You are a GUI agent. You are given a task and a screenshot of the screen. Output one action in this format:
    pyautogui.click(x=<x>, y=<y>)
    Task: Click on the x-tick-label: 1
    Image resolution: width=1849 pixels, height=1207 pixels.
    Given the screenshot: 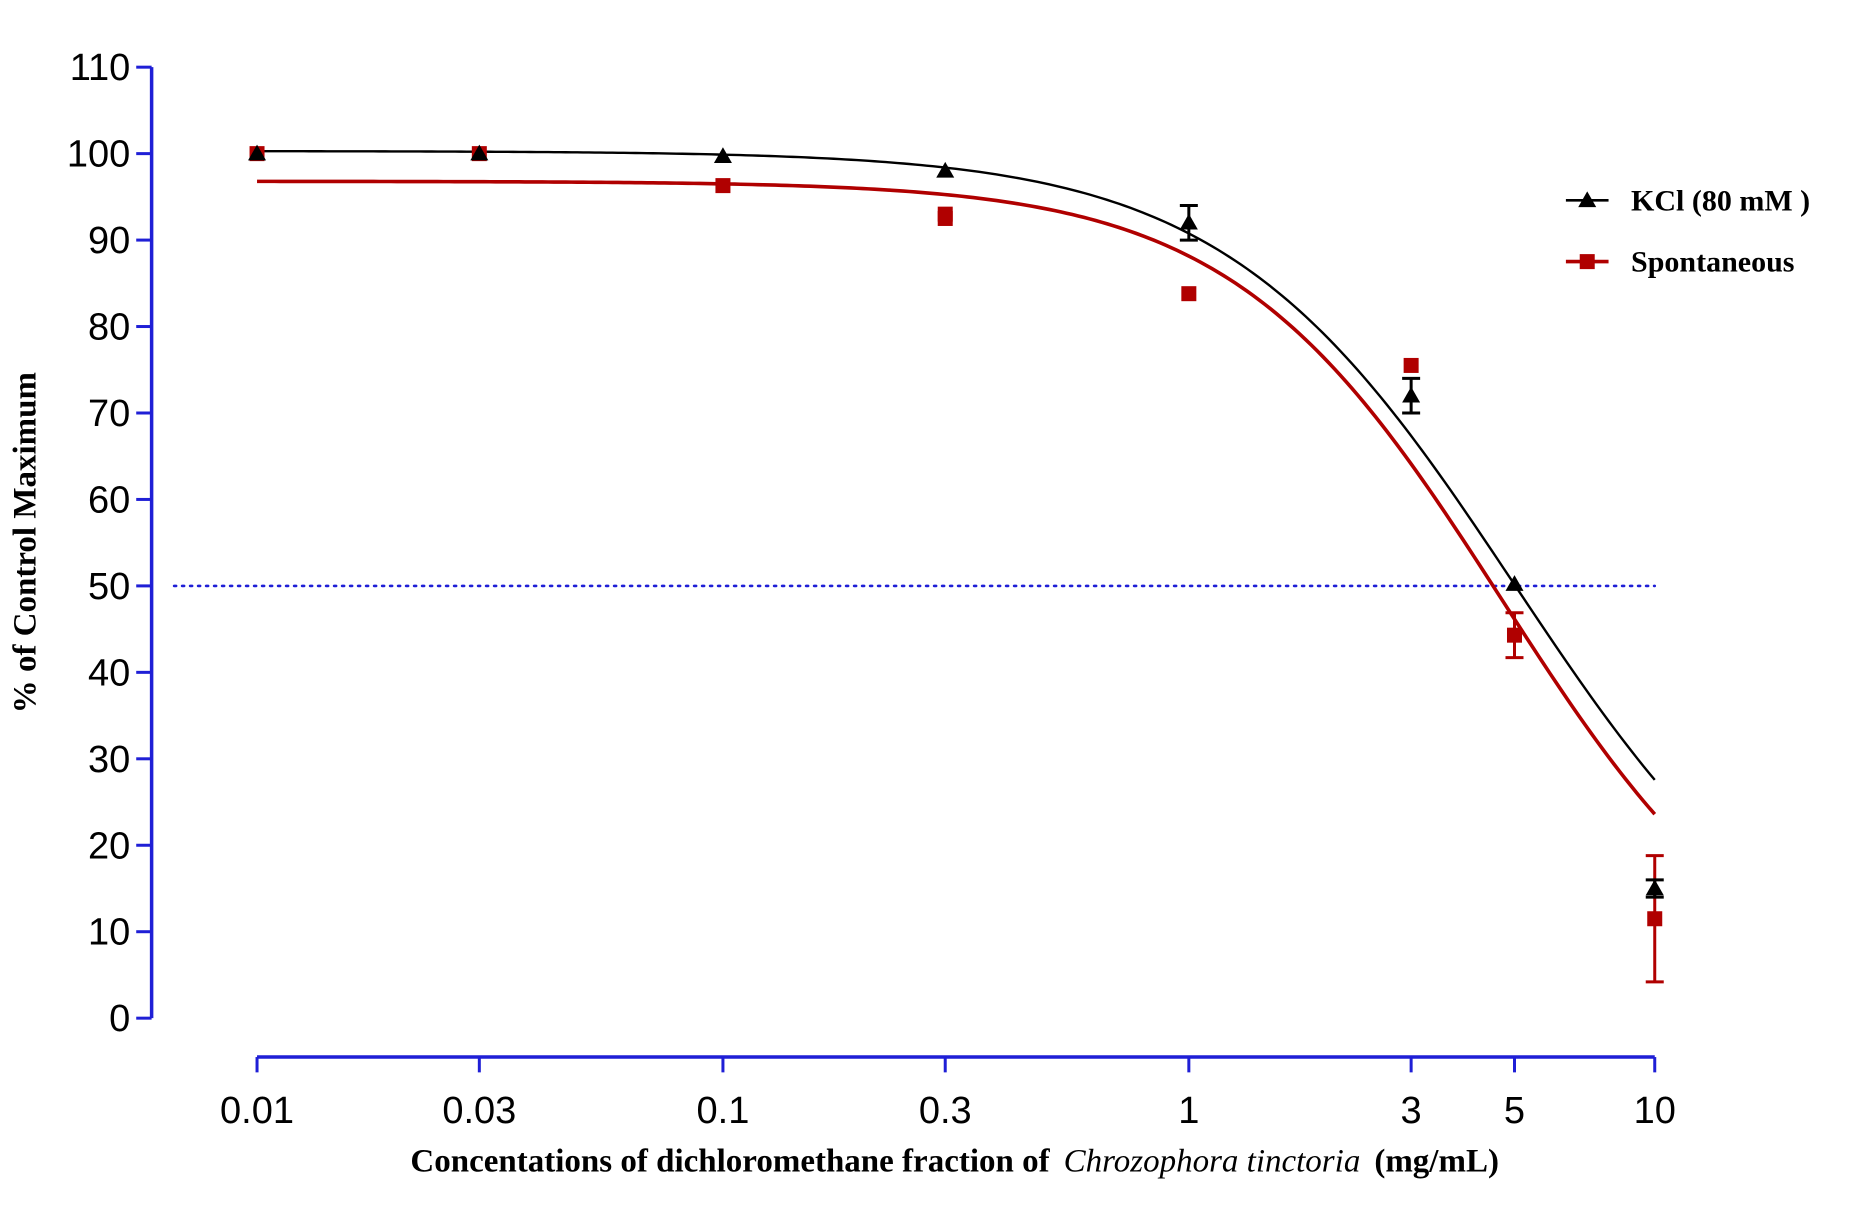 What is the action you would take?
    pyautogui.click(x=1188, y=1111)
    